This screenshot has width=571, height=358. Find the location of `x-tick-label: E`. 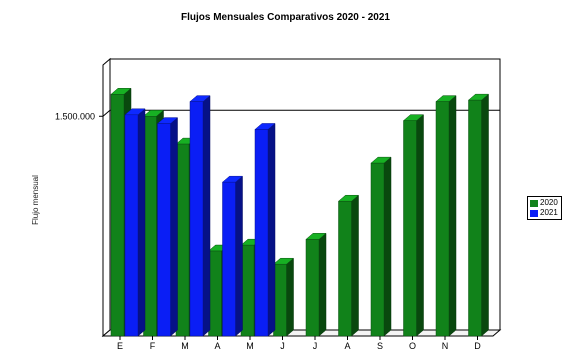

x-tick-label: E is located at coordinates (120, 346).